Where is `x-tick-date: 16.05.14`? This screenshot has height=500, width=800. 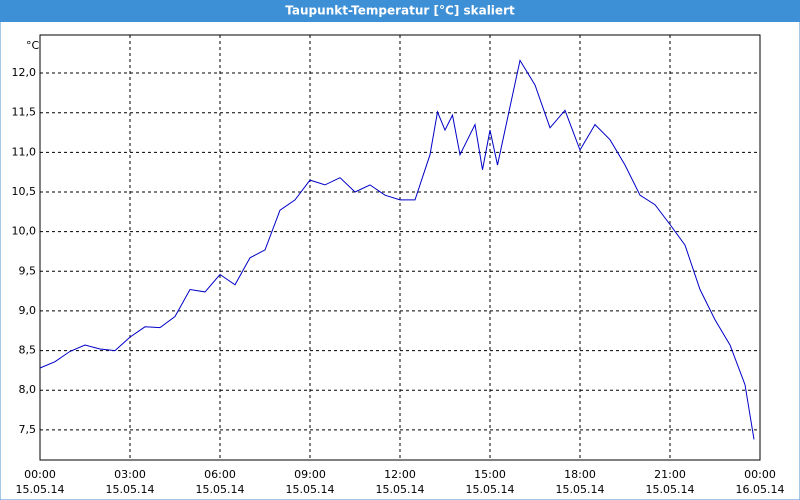 x-tick-date: 16.05.14 is located at coordinates (760, 489).